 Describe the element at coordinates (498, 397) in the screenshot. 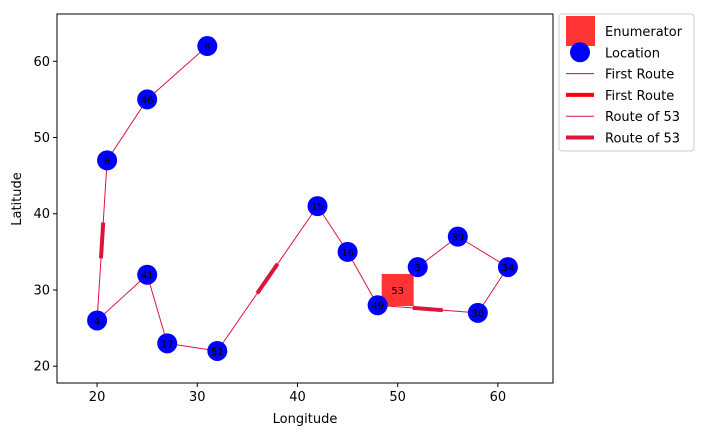

I see `x-tick-label: 60` at that location.